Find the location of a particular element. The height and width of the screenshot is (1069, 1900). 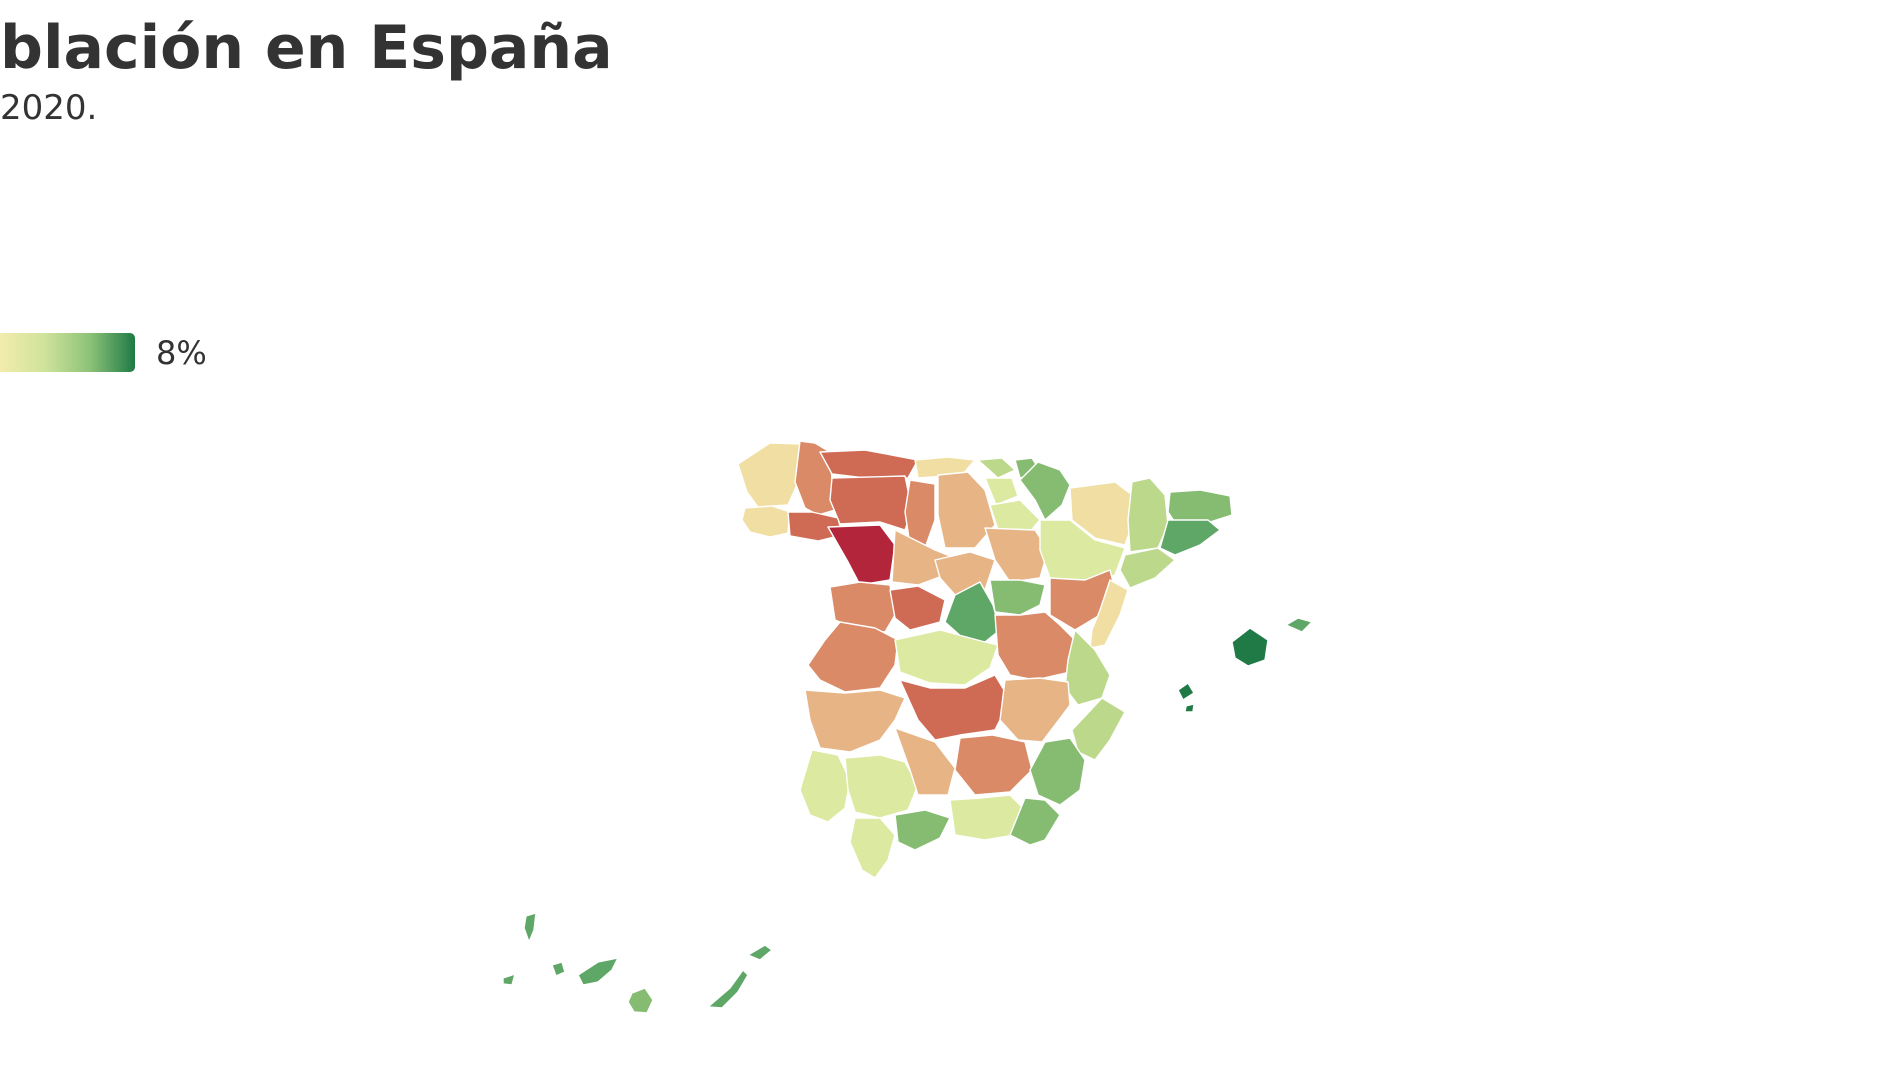

province-la-palma is located at coordinates (530, 927).